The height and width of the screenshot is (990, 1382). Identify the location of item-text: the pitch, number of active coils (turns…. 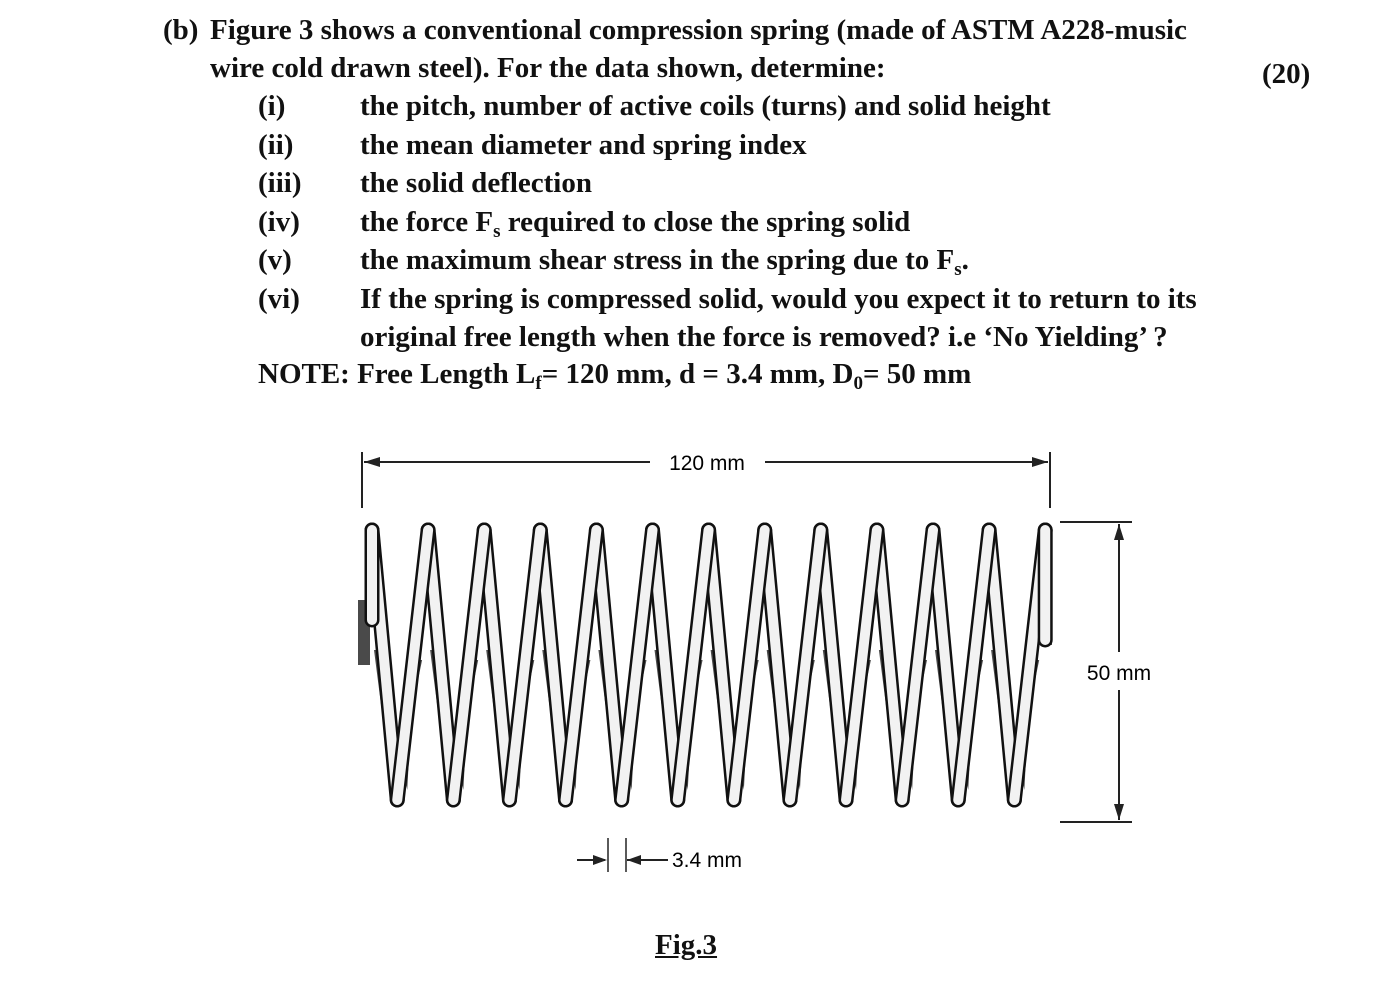
(705, 106).